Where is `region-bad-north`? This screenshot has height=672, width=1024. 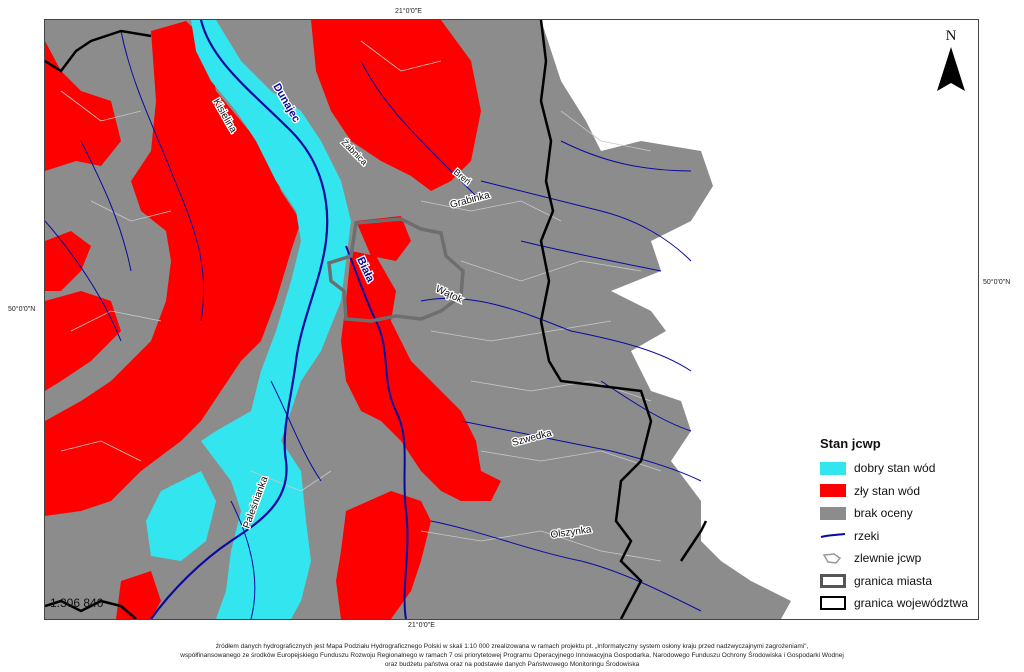
region-bad-north is located at coordinates (396, 105).